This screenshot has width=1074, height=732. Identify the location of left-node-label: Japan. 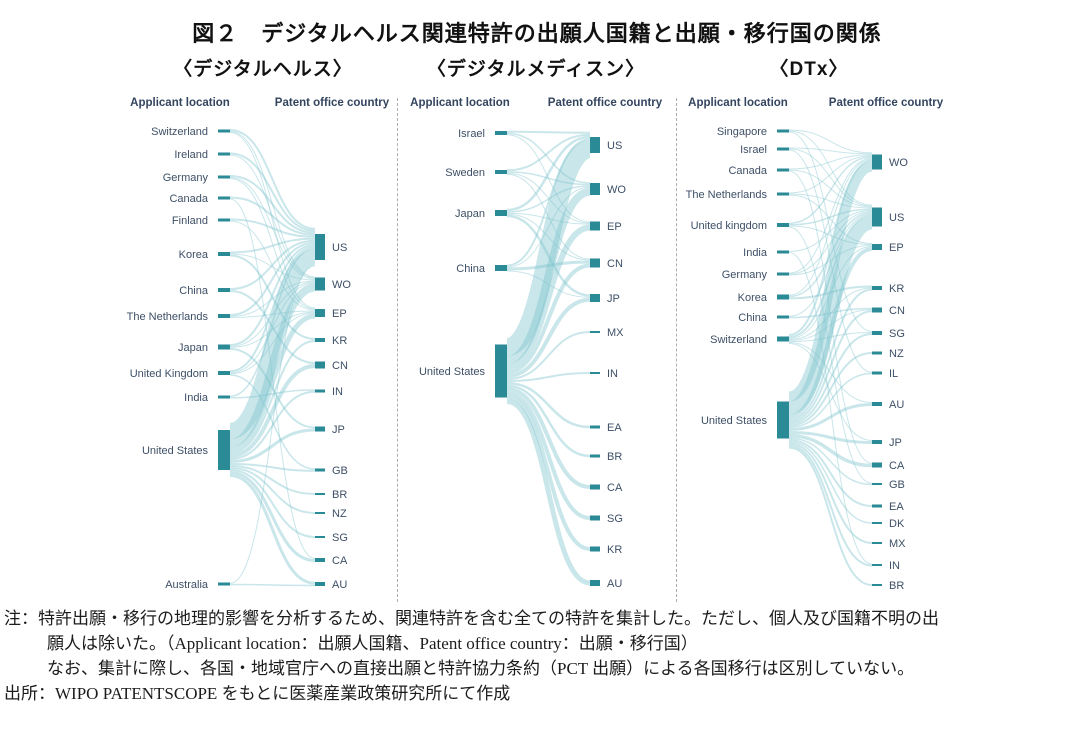
(470, 214).